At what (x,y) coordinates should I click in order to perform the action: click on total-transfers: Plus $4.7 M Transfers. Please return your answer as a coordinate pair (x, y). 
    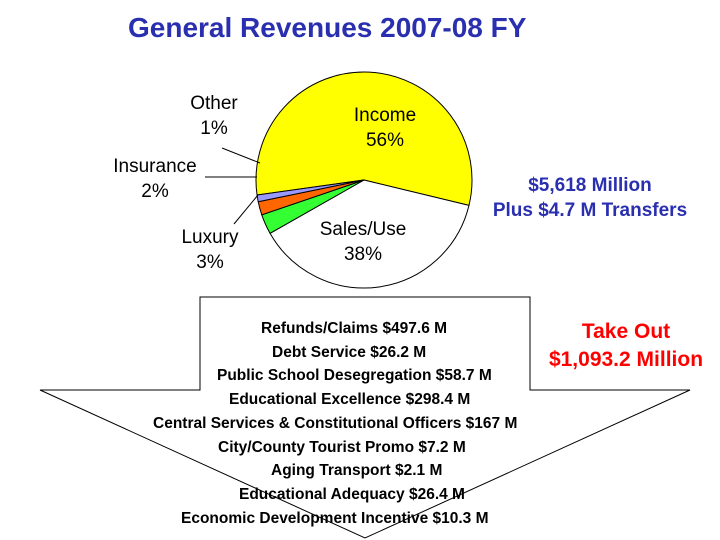
    Looking at the image, I should click on (590, 210).